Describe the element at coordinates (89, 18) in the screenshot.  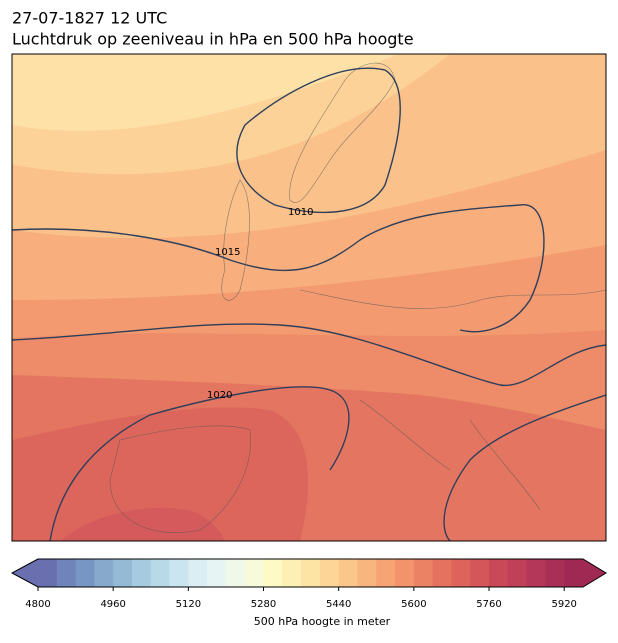
I see `title: 27-07-1827 12 UTC` at that location.